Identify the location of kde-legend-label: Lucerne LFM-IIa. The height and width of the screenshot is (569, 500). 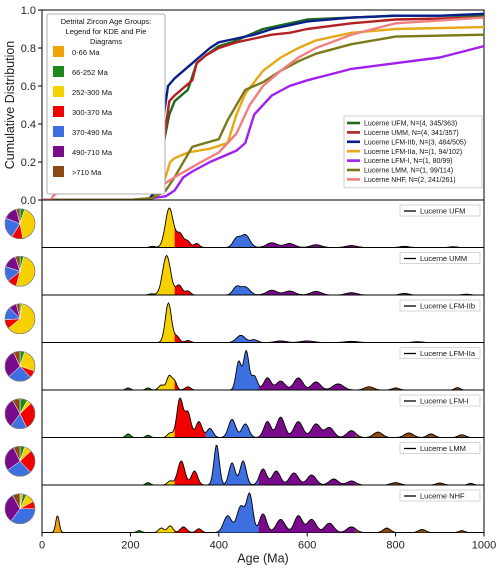
(448, 353).